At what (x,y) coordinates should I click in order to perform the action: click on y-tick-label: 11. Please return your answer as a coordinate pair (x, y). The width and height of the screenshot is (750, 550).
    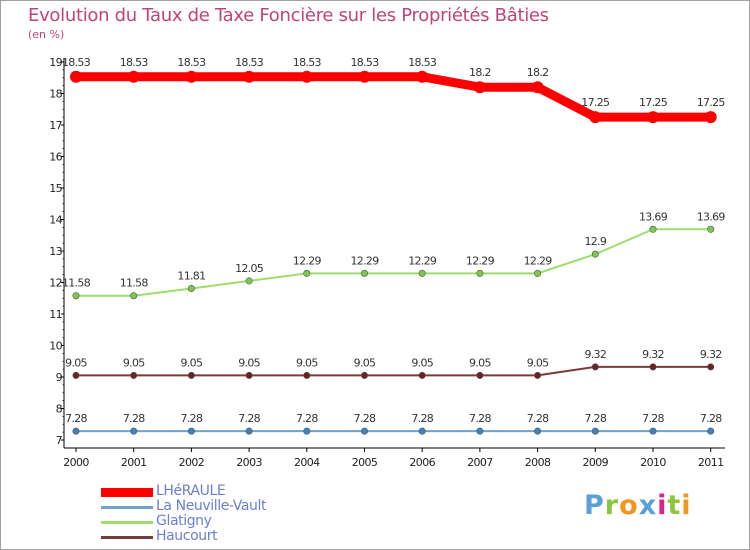
    Looking at the image, I should click on (55, 314).